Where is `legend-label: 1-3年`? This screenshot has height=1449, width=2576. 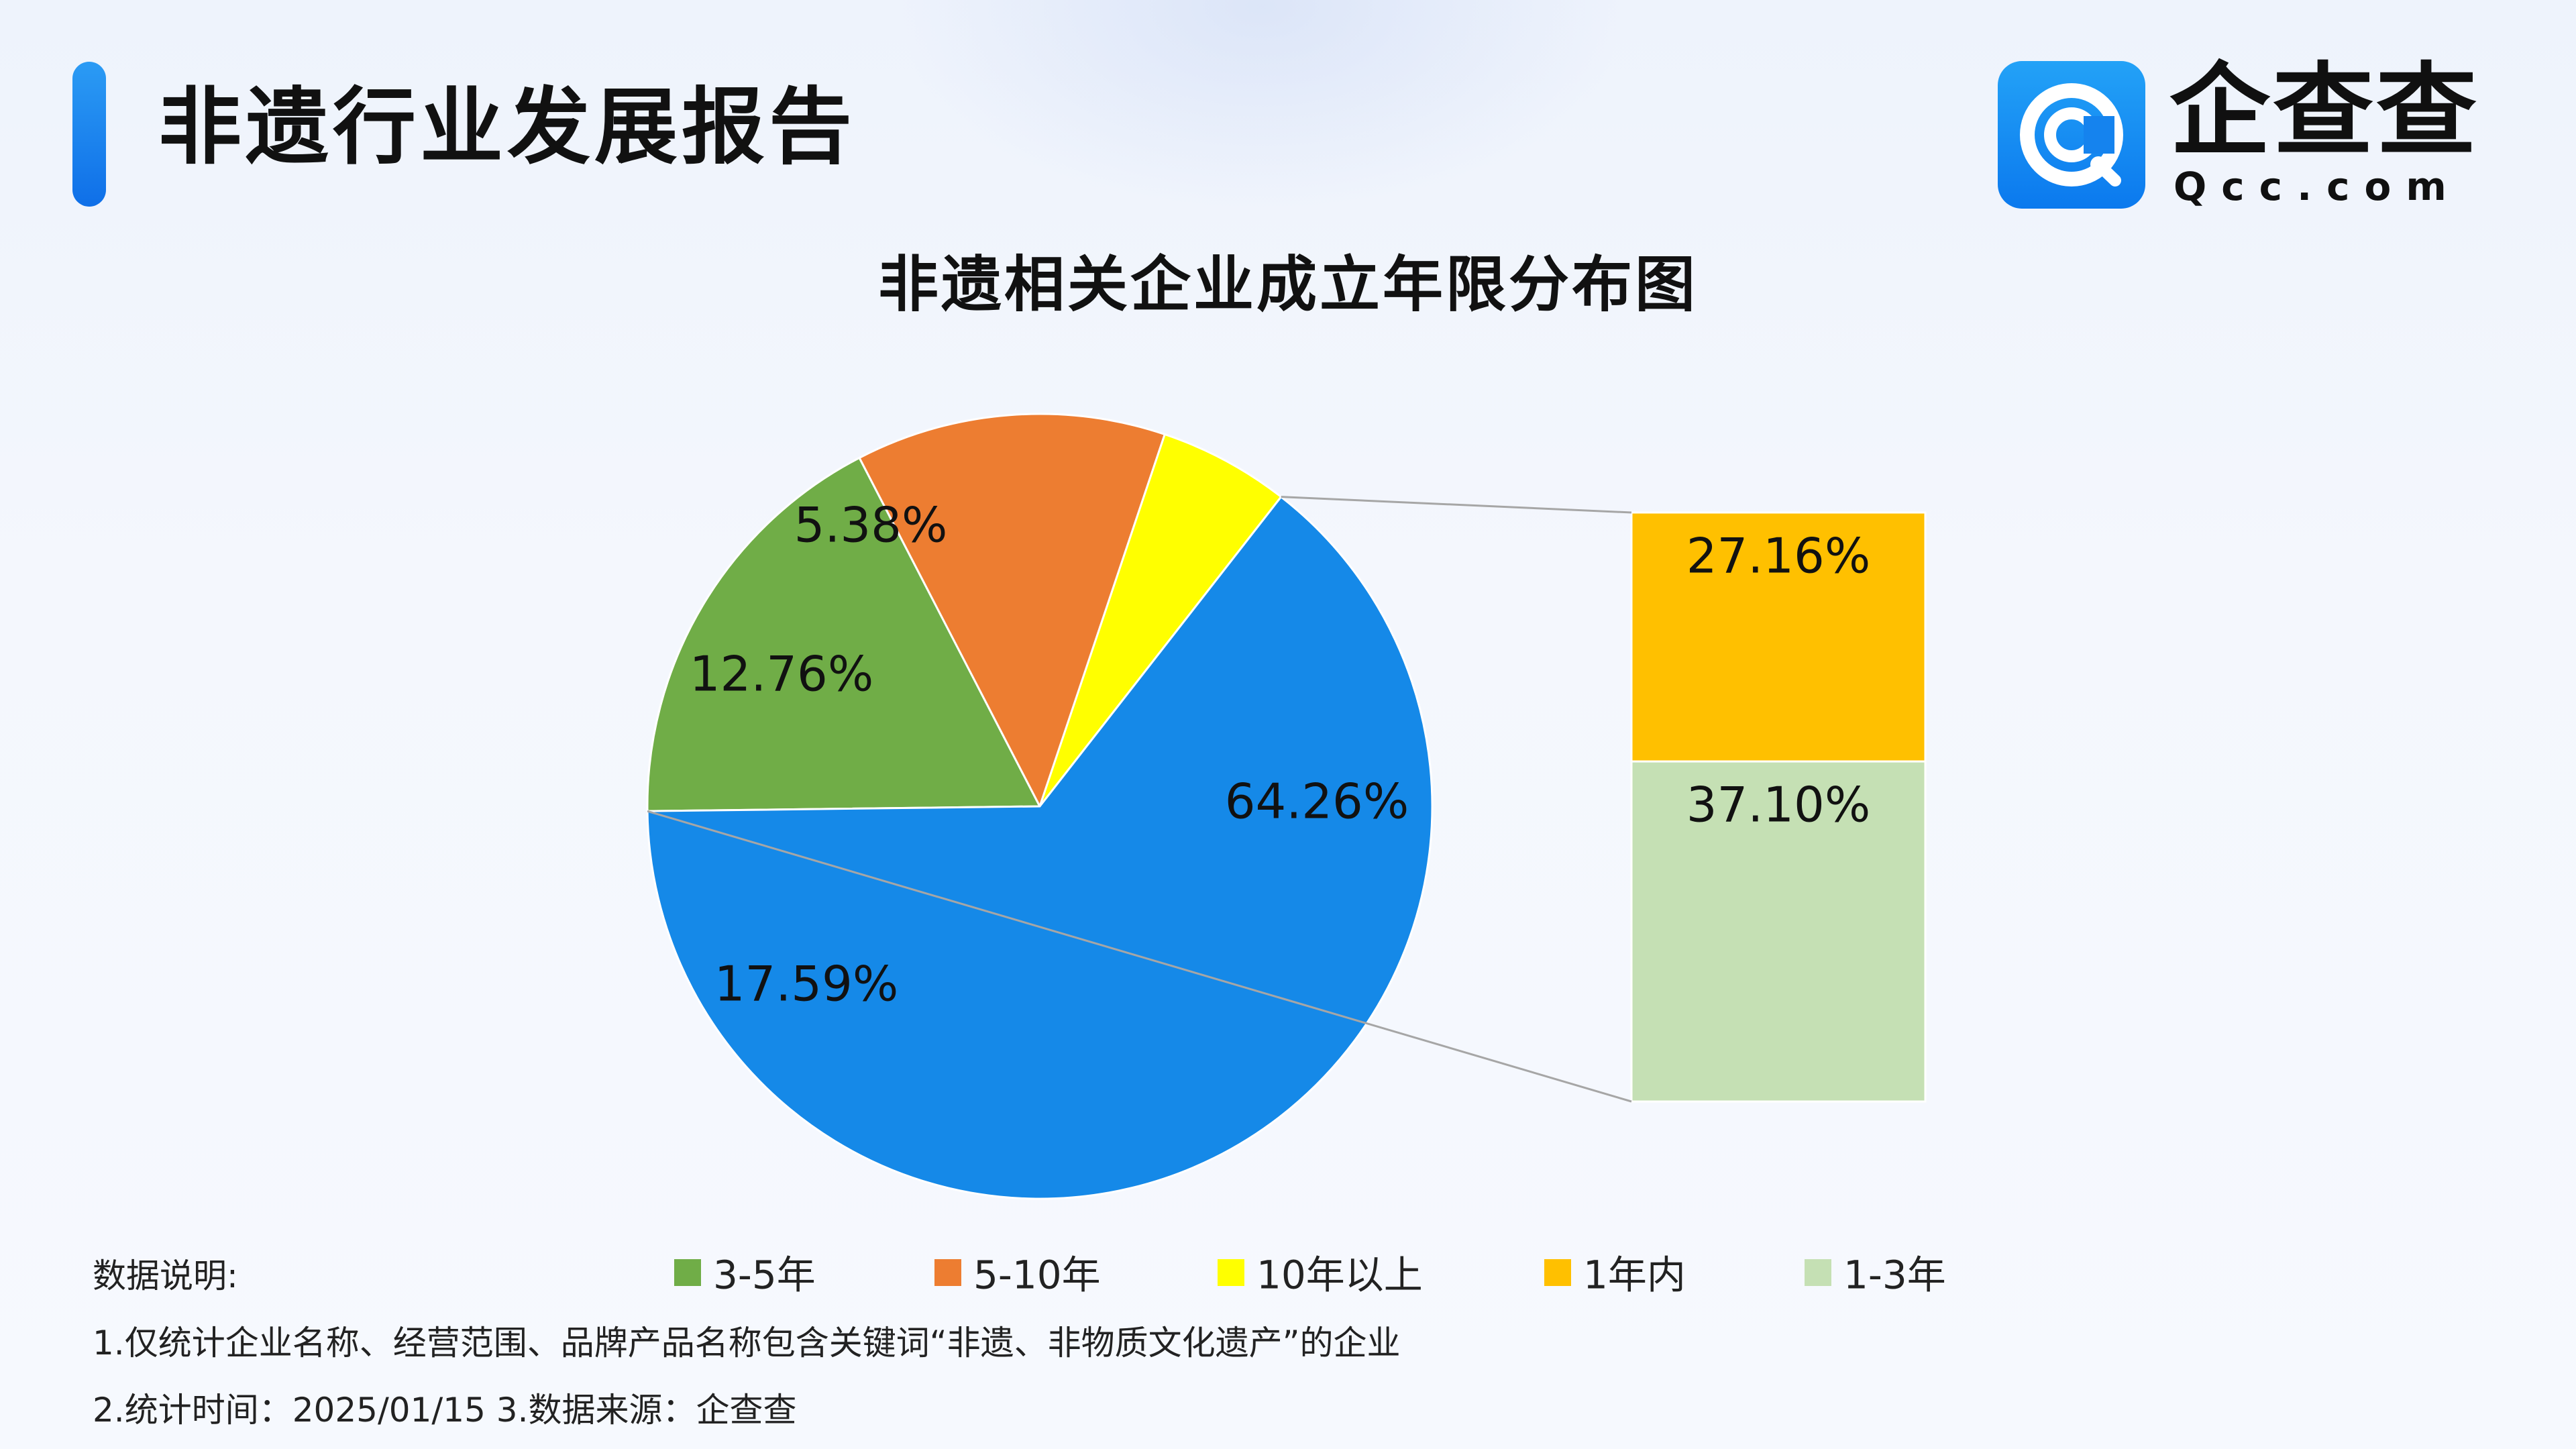 legend-label: 1-3年 is located at coordinates (1894, 1275).